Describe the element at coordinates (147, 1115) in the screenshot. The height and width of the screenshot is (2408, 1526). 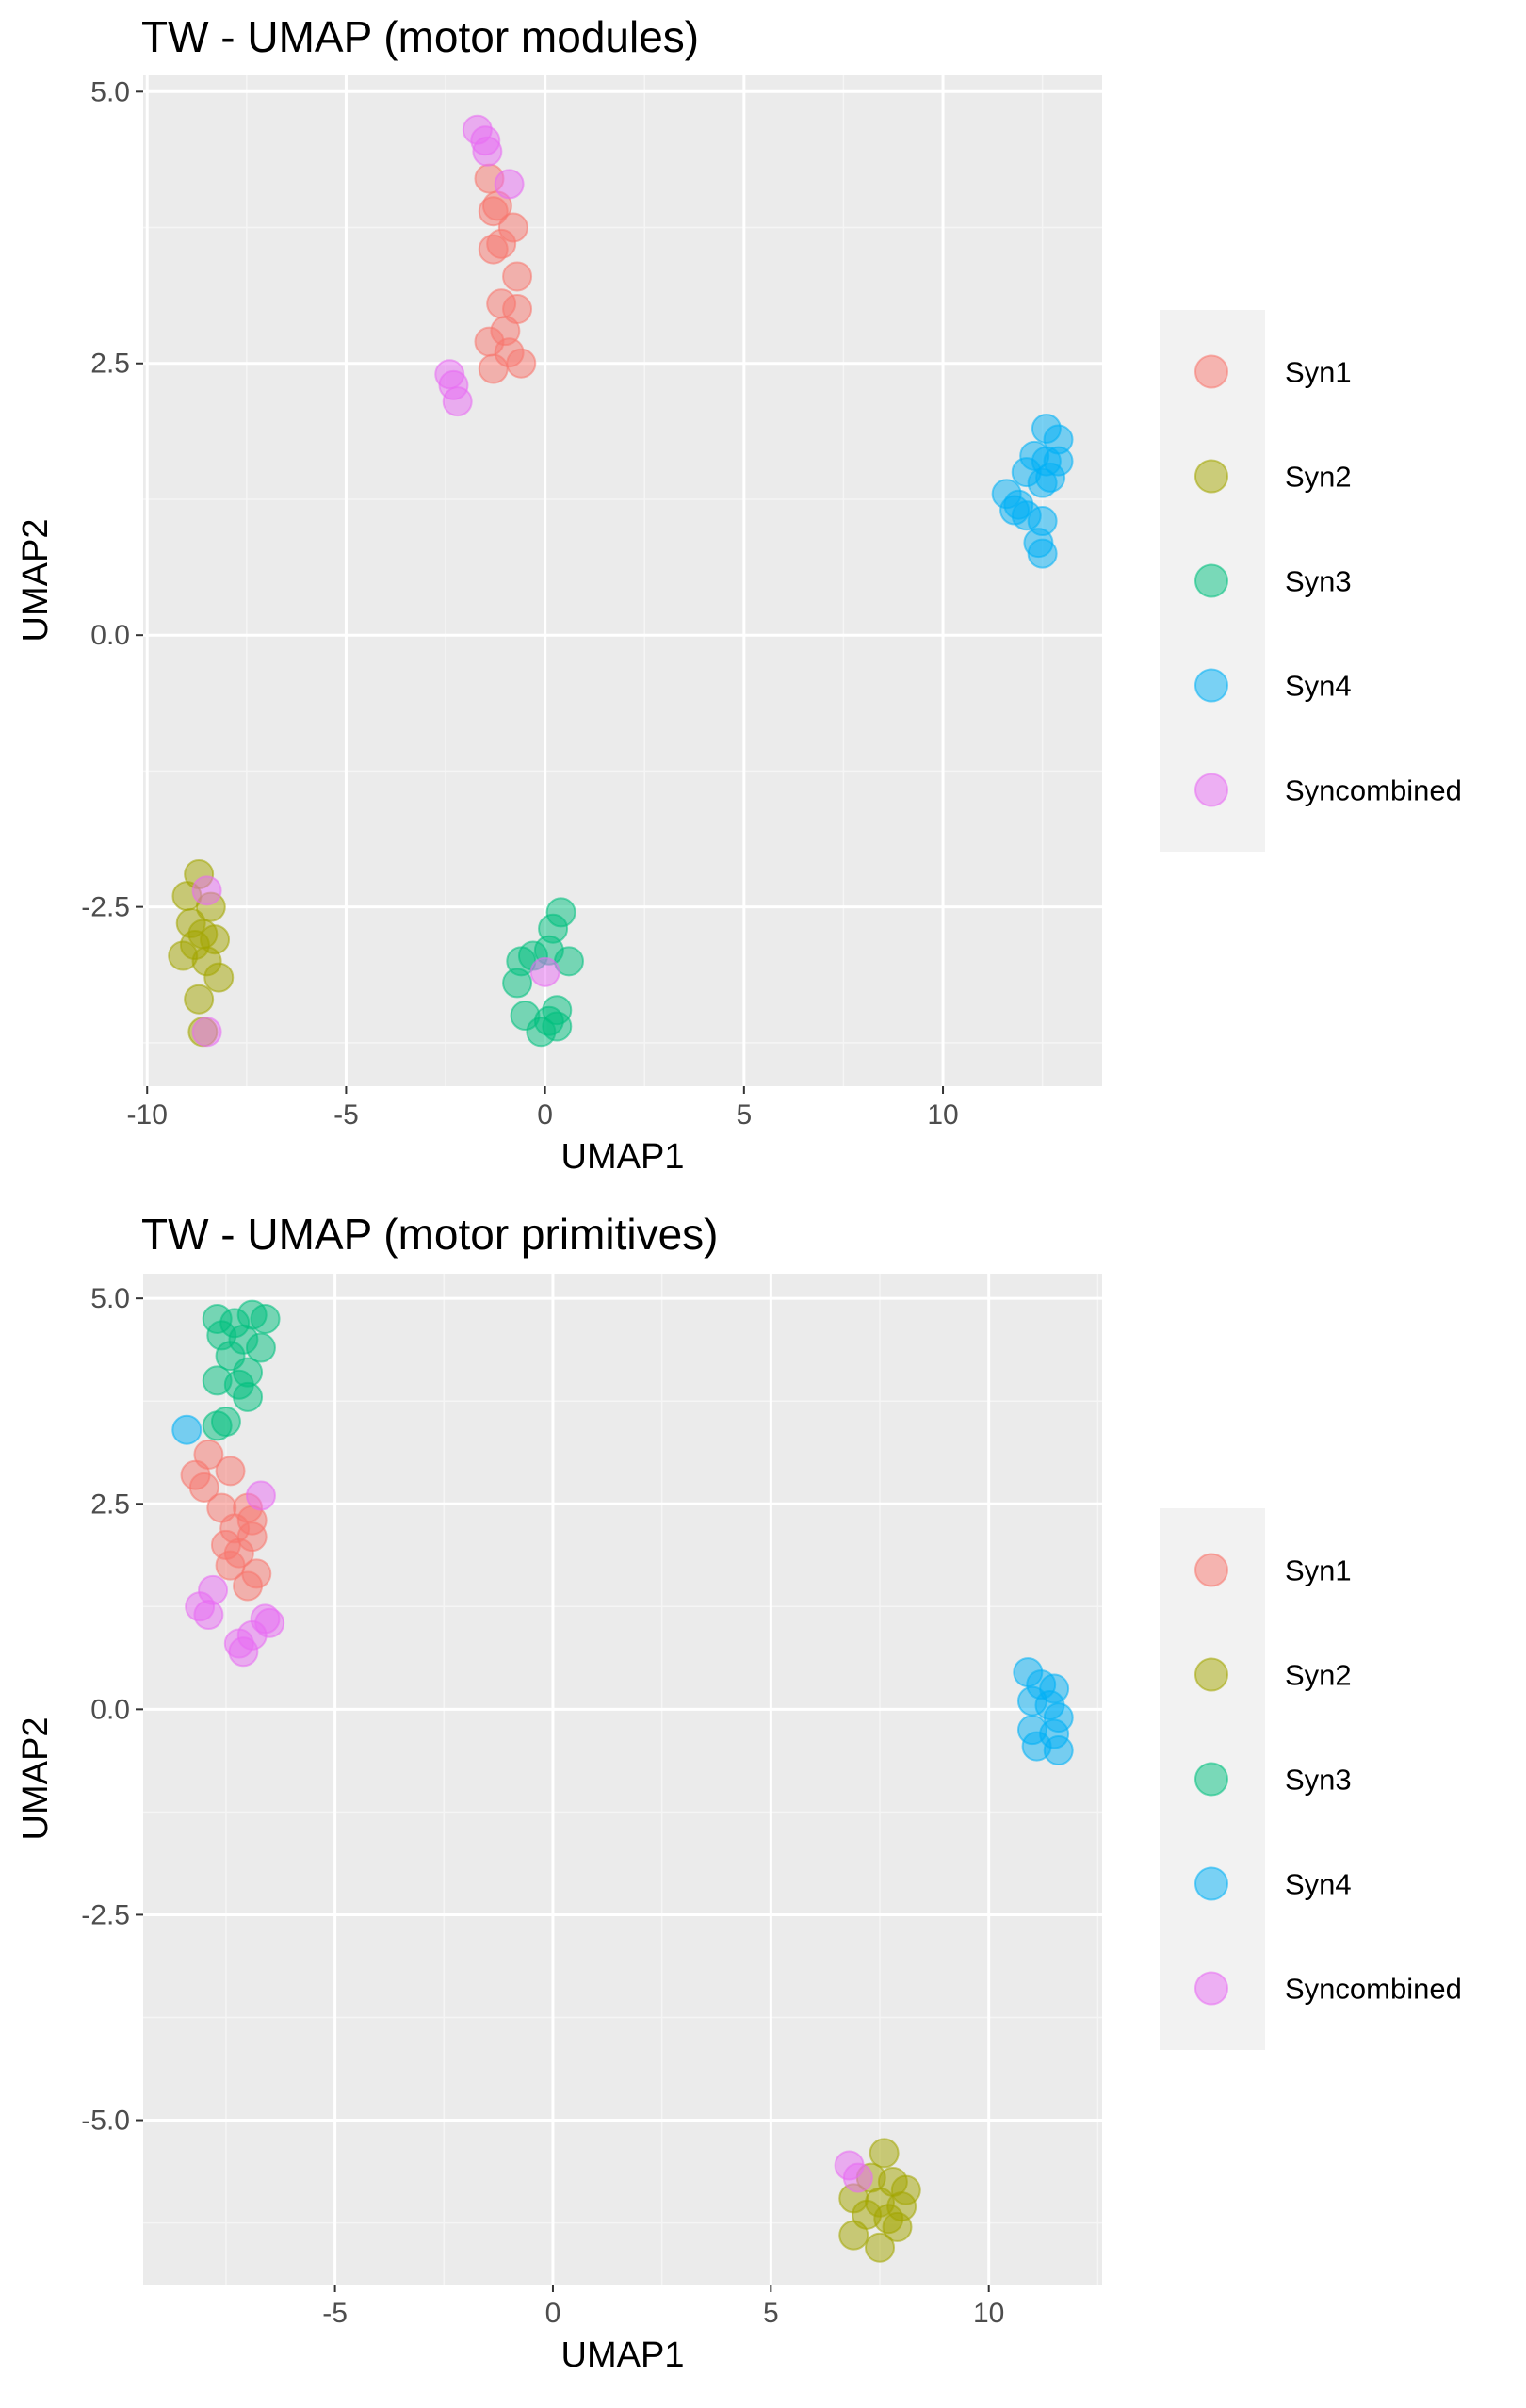
I see `x-tick-label: -10` at that location.